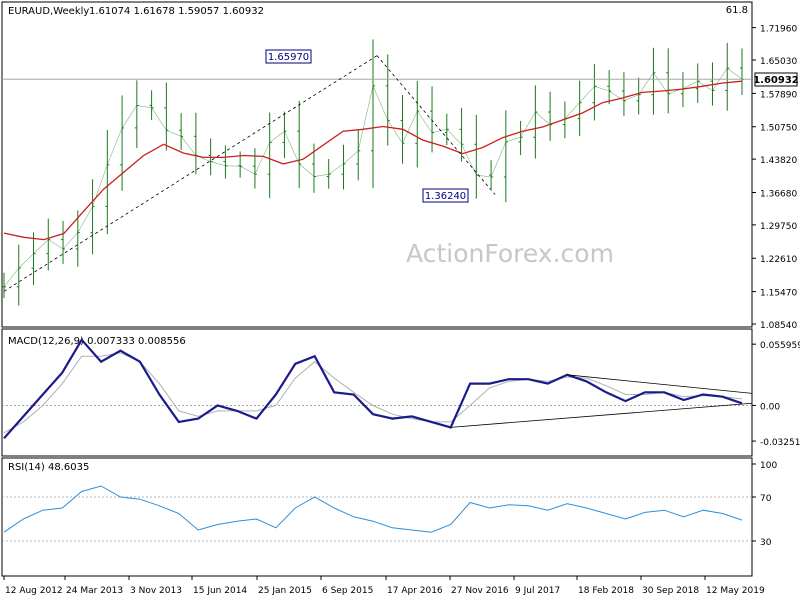 The width and height of the screenshot is (800, 600). What do you see at coordinates (768, 466) in the screenshot?
I see `rsi-tick-label: 100` at bounding box center [768, 466].